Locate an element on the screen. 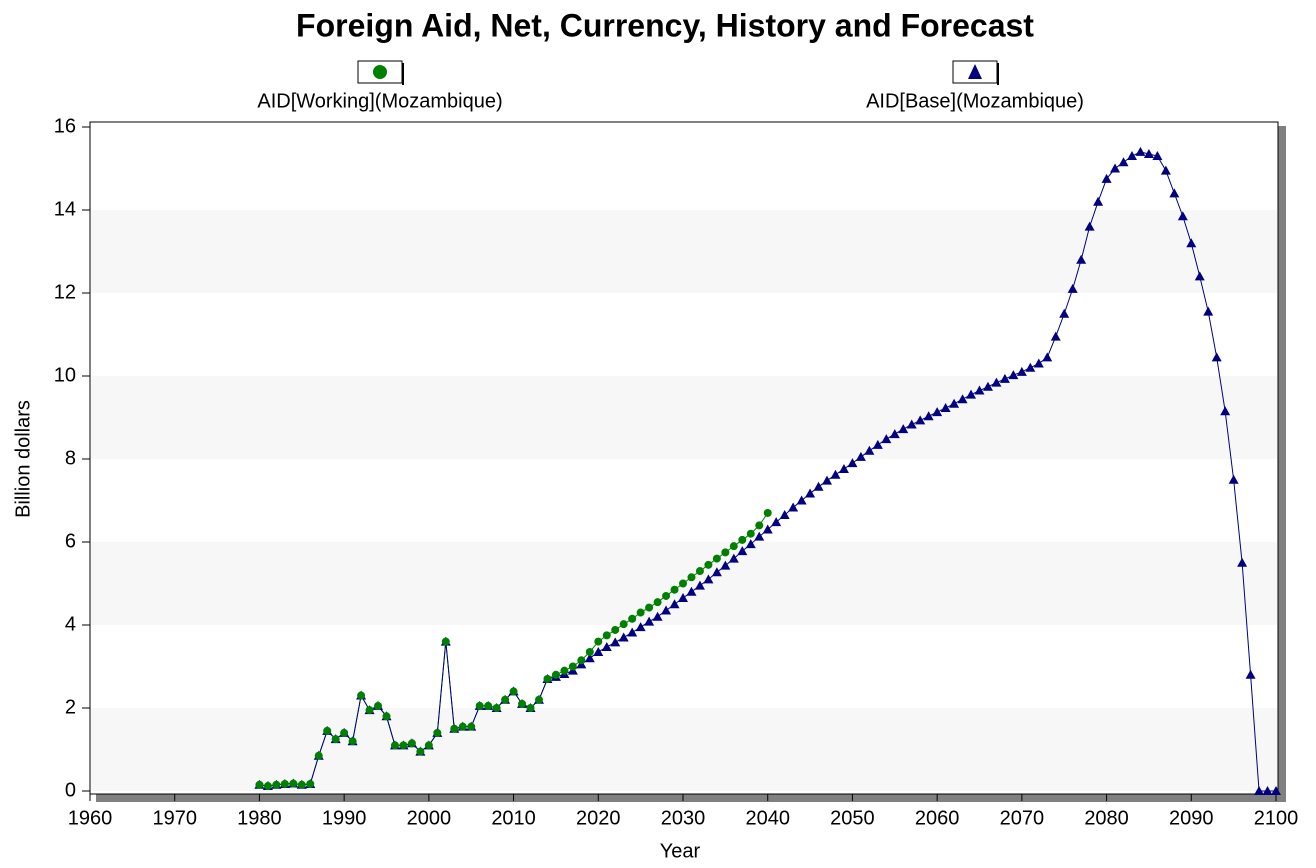 The width and height of the screenshot is (1316, 868). x-tick-label: 2020 is located at coordinates (598, 818).